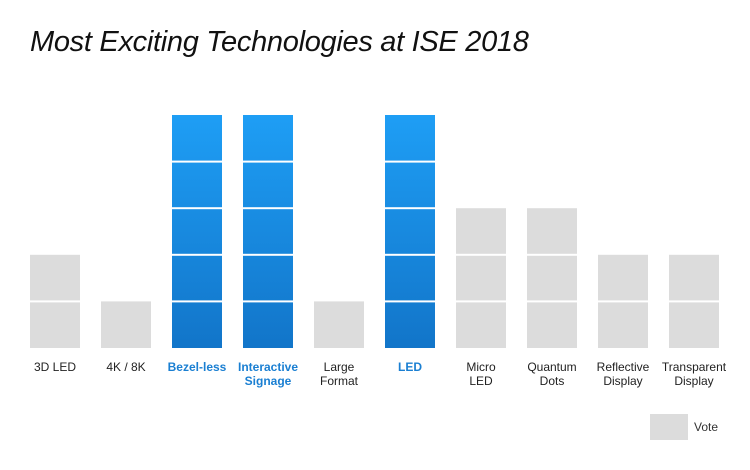 The height and width of the screenshot is (470, 750). Describe the element at coordinates (706, 427) in the screenshot. I see `legend-label: Vote` at that location.